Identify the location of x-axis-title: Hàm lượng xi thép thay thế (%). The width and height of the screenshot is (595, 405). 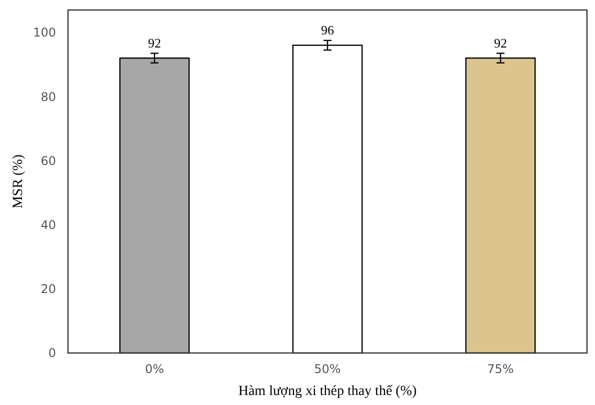
(327, 391).